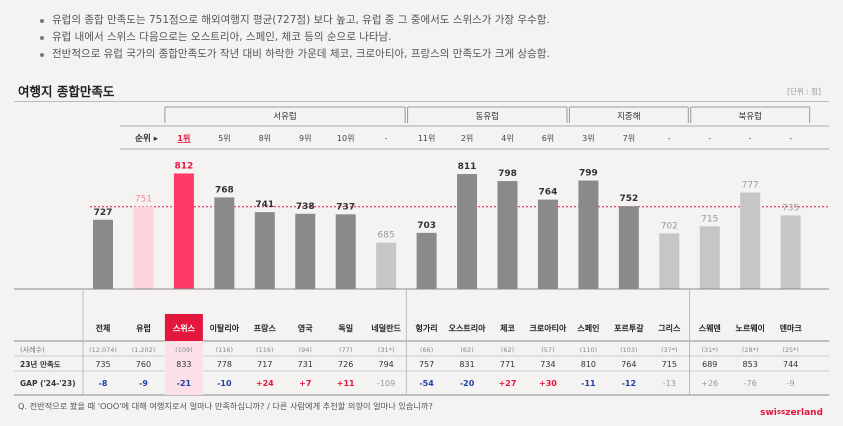 Image resolution: width=843 pixels, height=426 pixels. What do you see at coordinates (588, 383) in the screenshot?
I see `gap-value: -11` at bounding box center [588, 383].